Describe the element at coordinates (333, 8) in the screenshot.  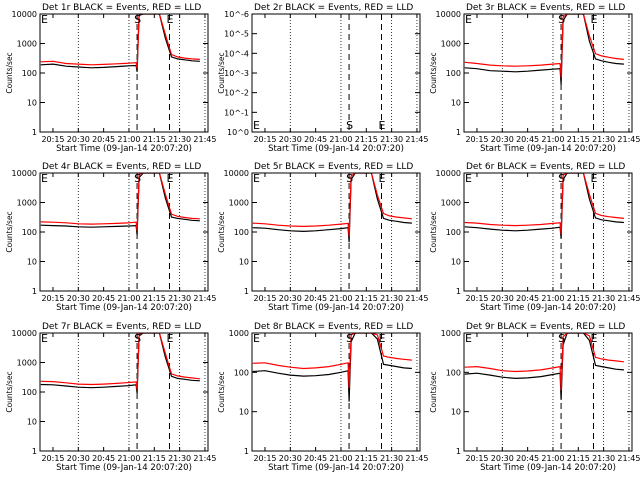
I see `panel-title: Det 2r BLACK = Events, RED = LLD` at that location.